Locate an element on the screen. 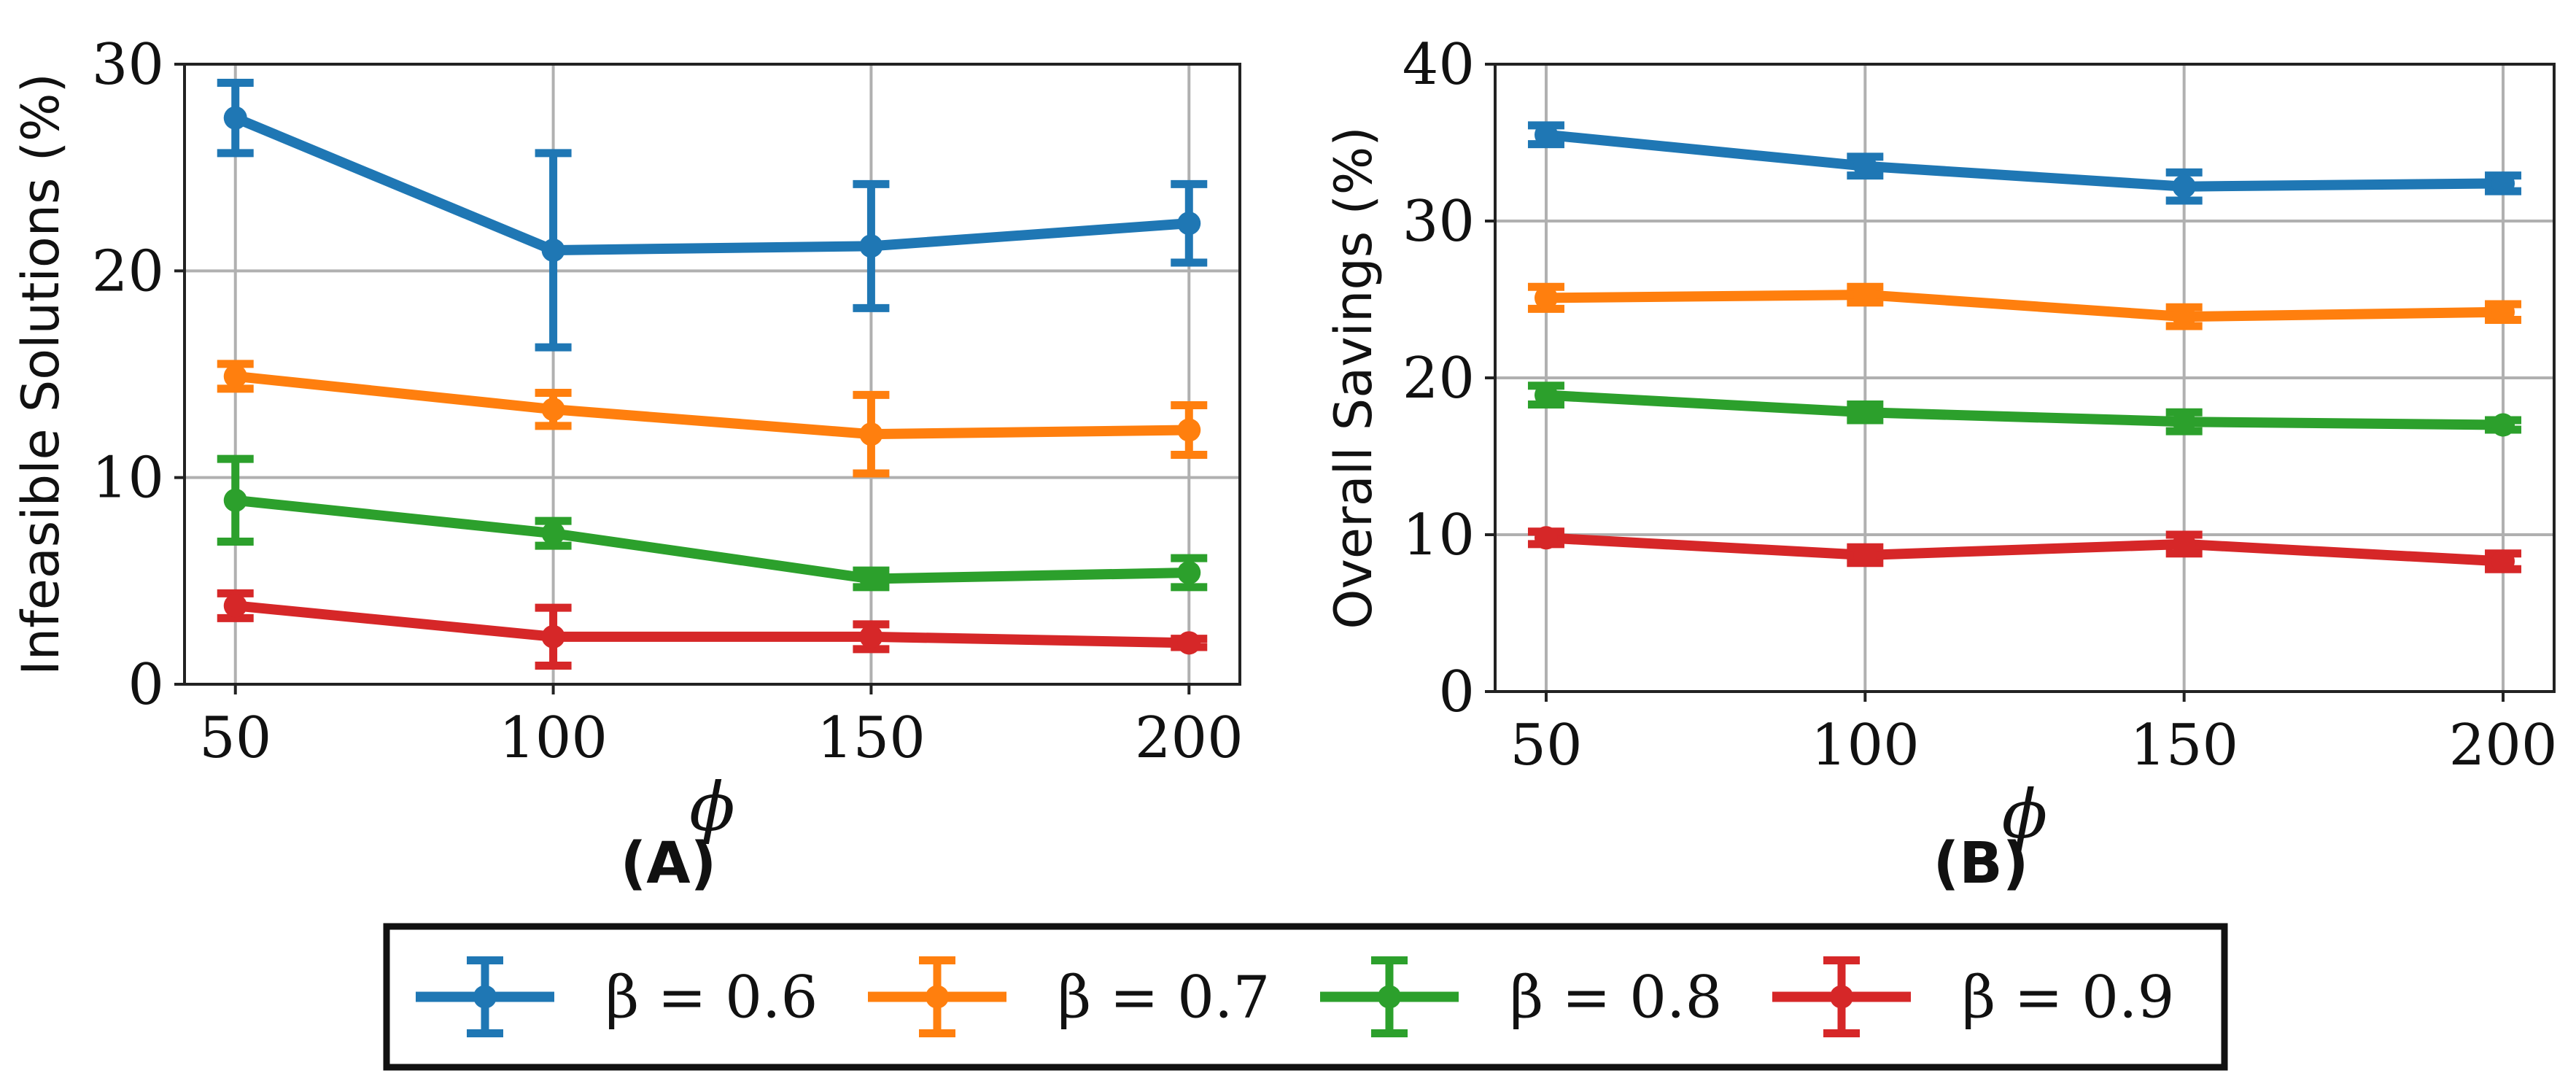  p1-xtick-label-0: 50 is located at coordinates (1546, 745).